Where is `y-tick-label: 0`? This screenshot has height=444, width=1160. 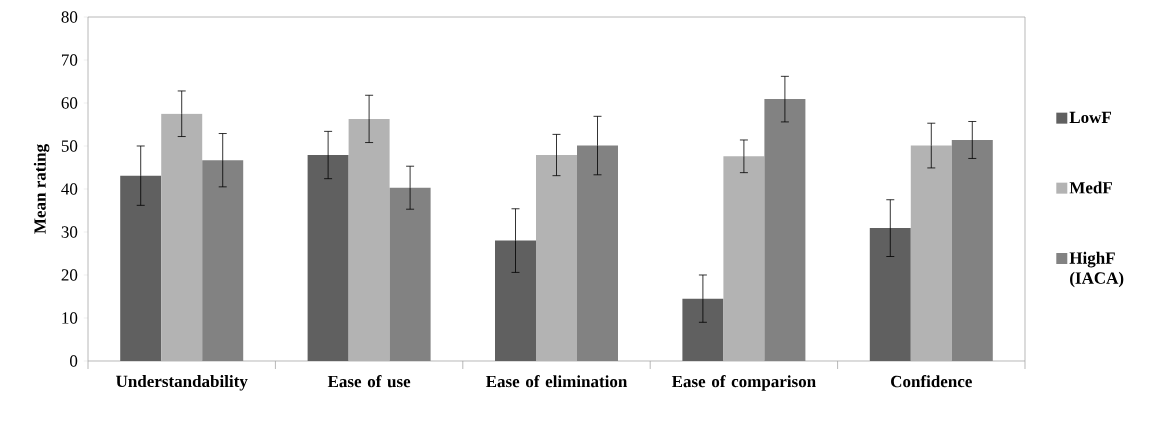 y-tick-label: 0 is located at coordinates (74, 361).